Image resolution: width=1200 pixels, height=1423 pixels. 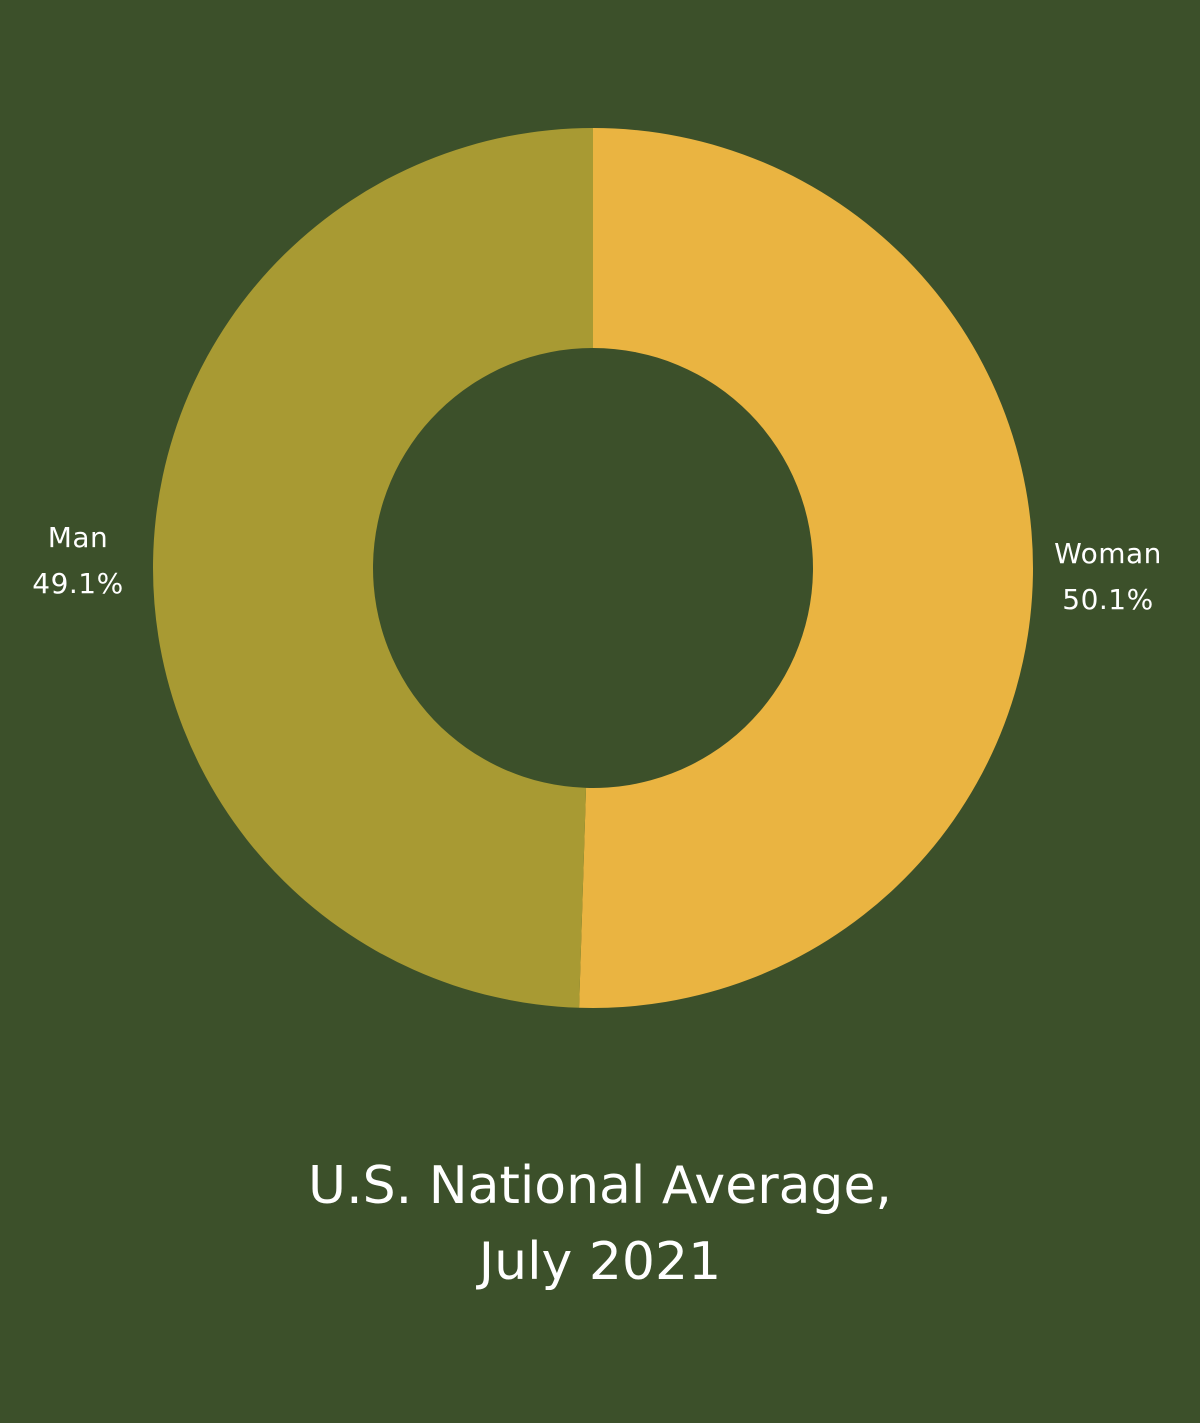 What do you see at coordinates (78, 583) in the screenshot?
I see `slice-label-man-value: 49.1%` at bounding box center [78, 583].